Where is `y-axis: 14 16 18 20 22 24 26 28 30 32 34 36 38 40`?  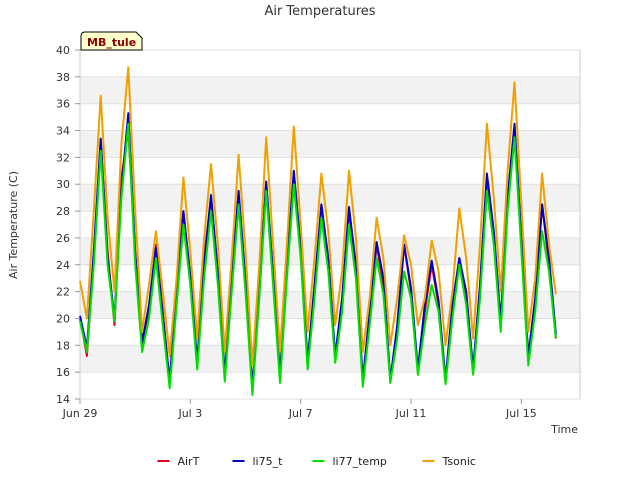 y-axis: 14 16 18 20 22 24 26 28 30 32 34 36 38 40 is located at coordinates (68, 225).